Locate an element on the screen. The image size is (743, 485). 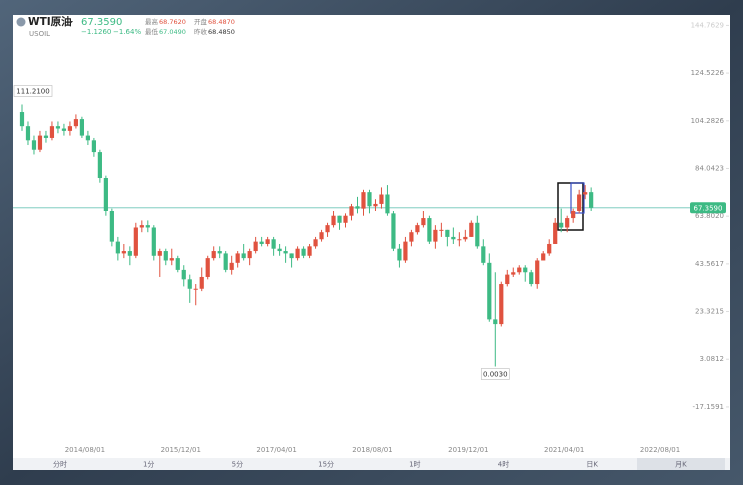
timeframe-button: 日K is located at coordinates (592, 465).